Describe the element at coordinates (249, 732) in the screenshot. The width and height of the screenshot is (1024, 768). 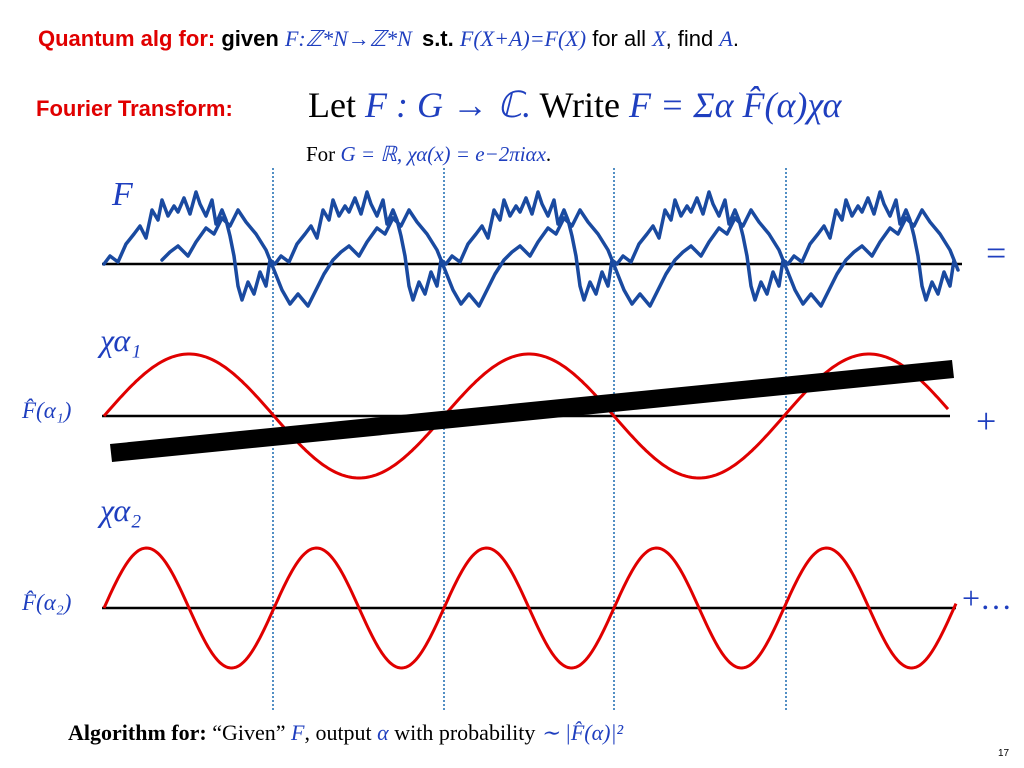
I see `algorithm-given: “Given”` at that location.